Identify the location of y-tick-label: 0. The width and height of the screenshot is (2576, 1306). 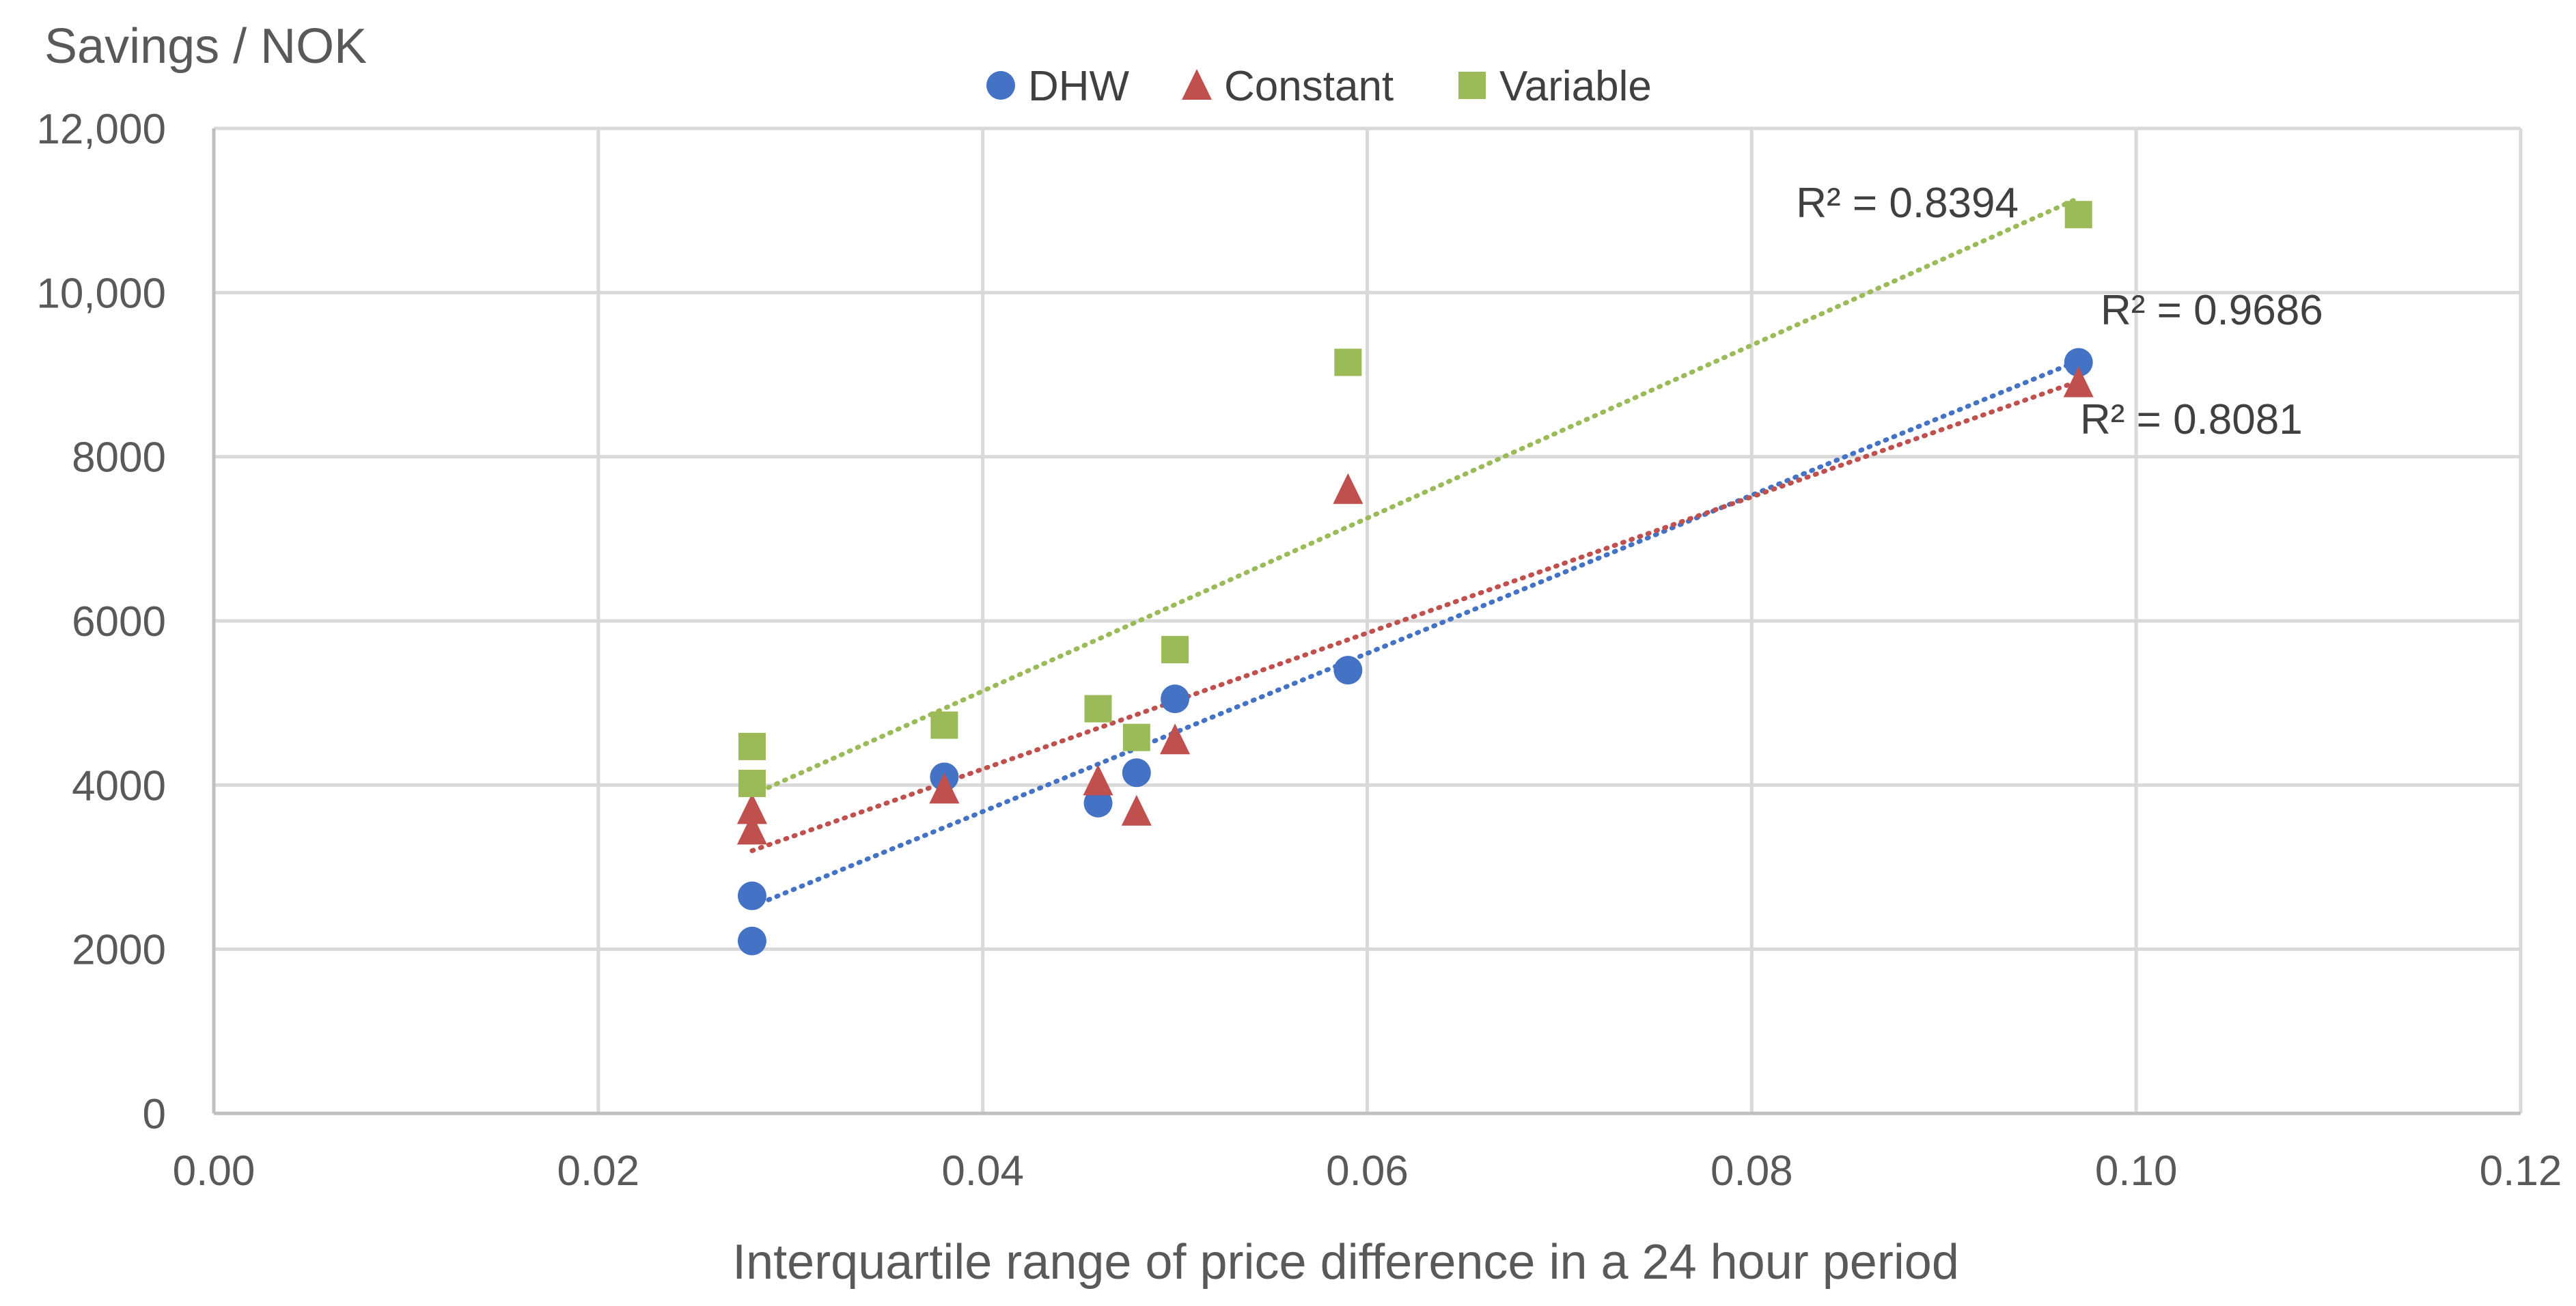
(154, 1114).